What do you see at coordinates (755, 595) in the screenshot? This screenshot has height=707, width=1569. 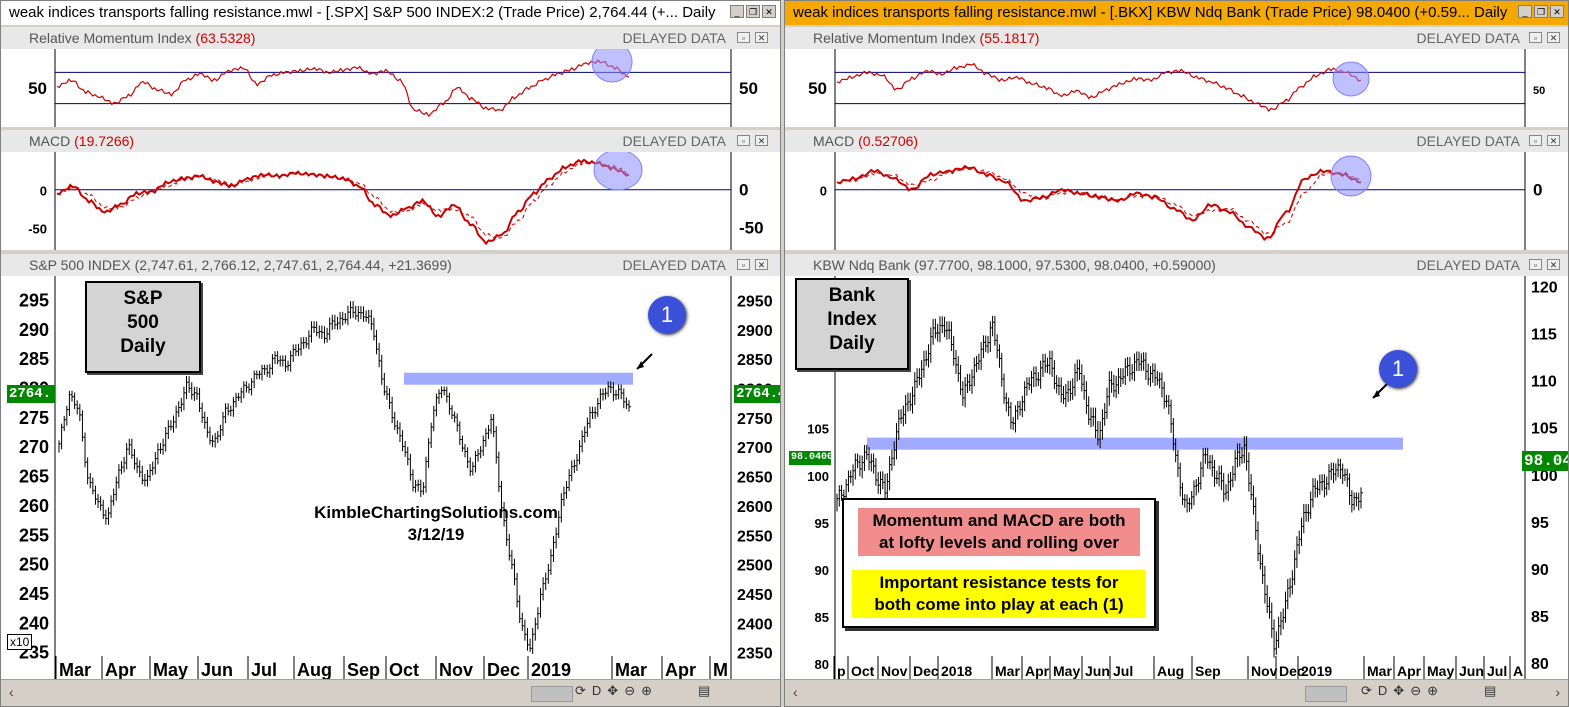 I see `price-tick-right: 2450` at bounding box center [755, 595].